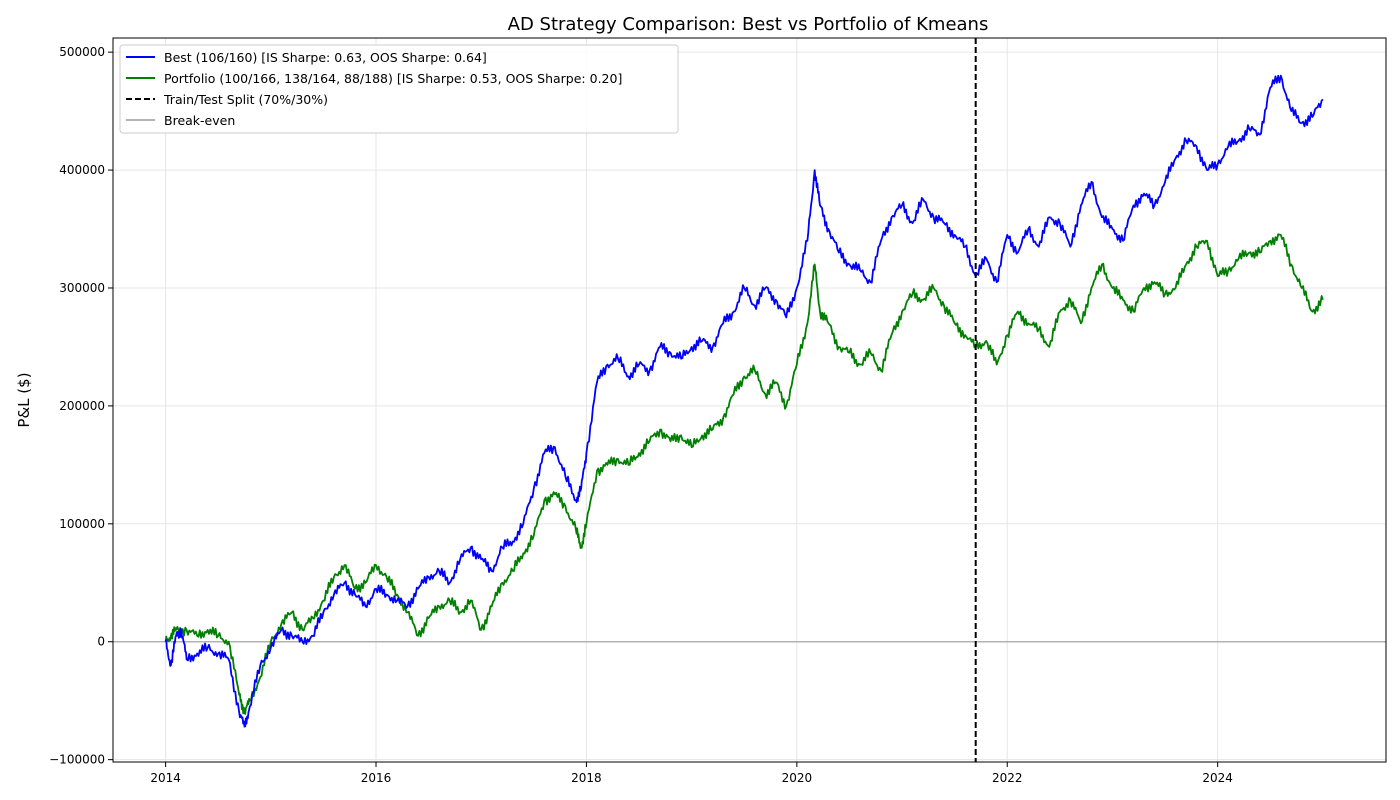 Image resolution: width=1400 pixels, height=800 pixels. I want to click on y-tick-label: 200000, so click(82, 406).